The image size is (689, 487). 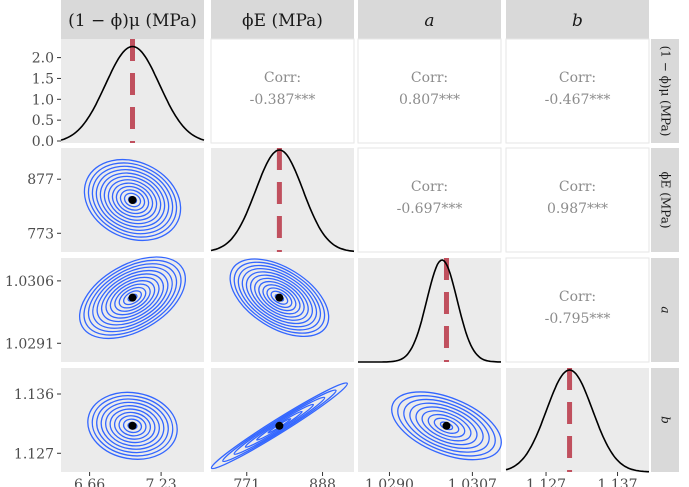 What do you see at coordinates (43, 79) in the screenshot?
I see `y-tick-label: 1.5` at bounding box center [43, 79].